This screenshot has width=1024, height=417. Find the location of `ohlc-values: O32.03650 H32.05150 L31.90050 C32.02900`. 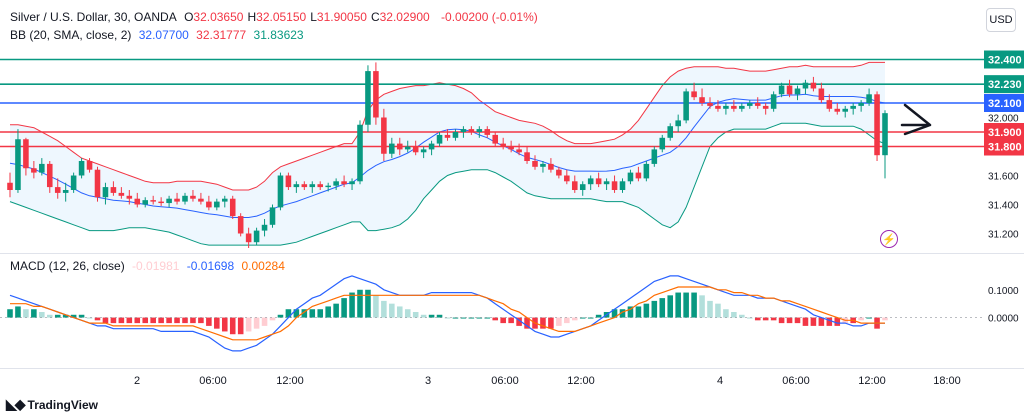

ohlc-values: O32.03650 H32.05150 L31.90050 C32.02900 is located at coordinates (309, 17).